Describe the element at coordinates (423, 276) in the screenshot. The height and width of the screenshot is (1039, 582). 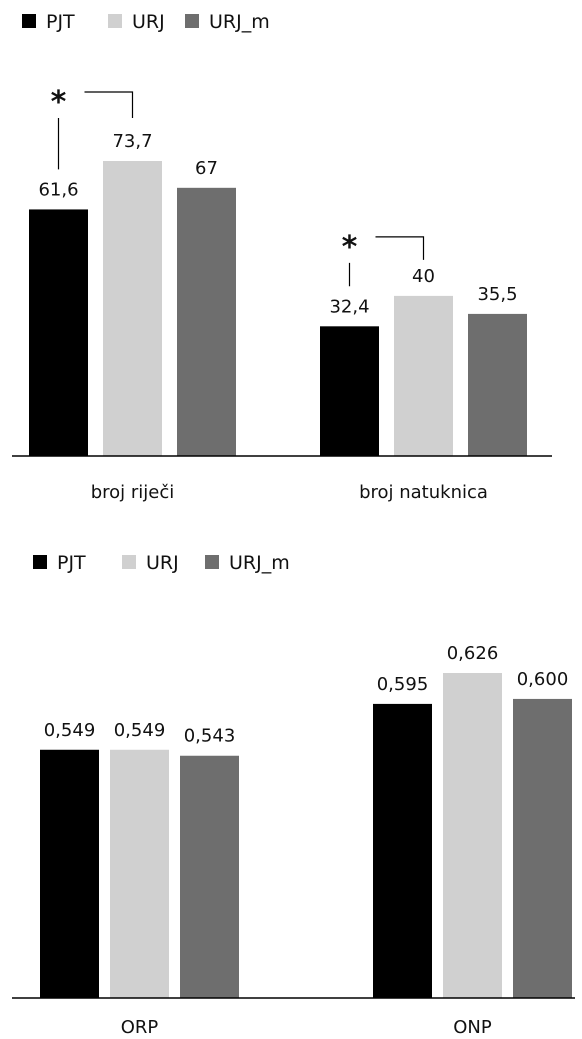
I see `chart-1-data-label-urj-2: 40` at that location.